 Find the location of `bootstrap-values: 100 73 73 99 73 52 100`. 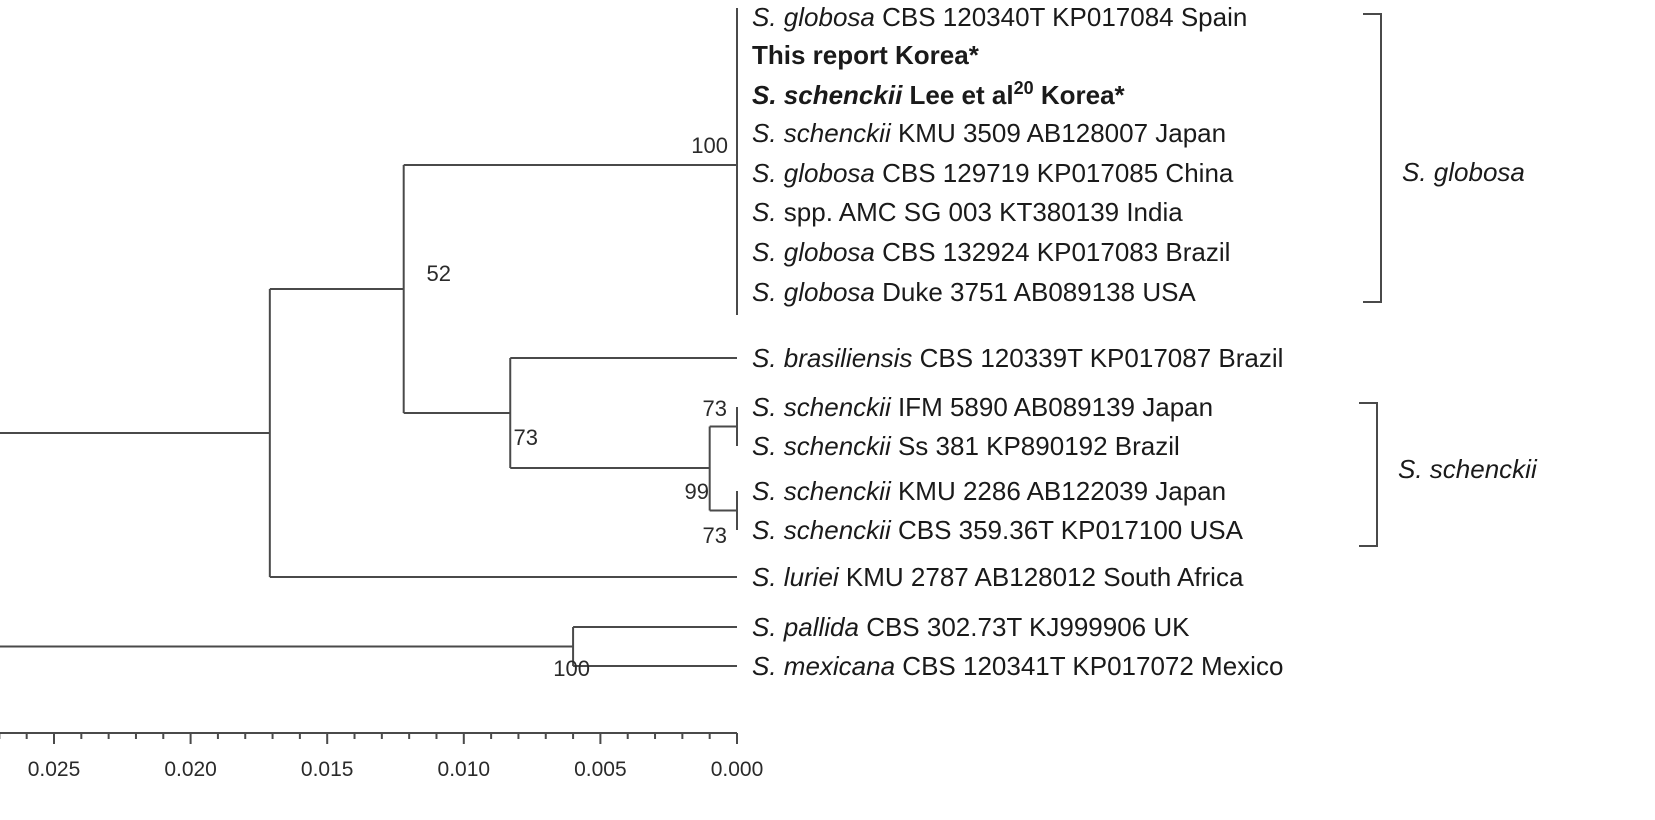

bootstrap-values: 100 73 73 99 73 52 100 is located at coordinates (577, 407).